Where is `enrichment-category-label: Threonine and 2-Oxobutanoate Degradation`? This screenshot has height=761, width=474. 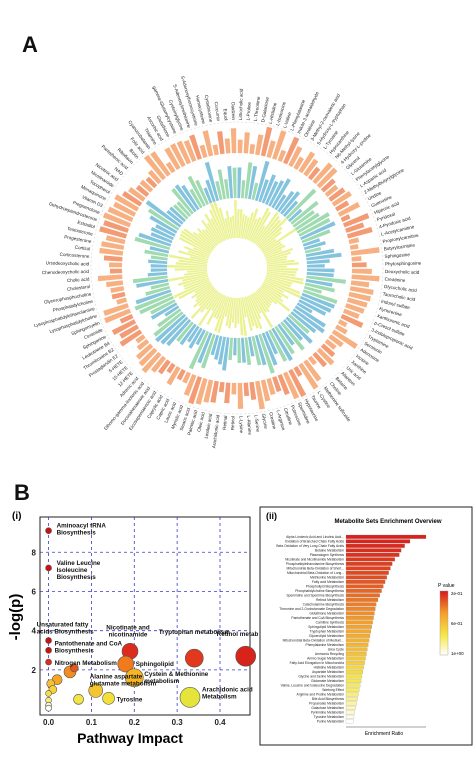 enrichment-category-label: Threonine and 2-Oxobutanoate Degradation is located at coordinates (311, 609).